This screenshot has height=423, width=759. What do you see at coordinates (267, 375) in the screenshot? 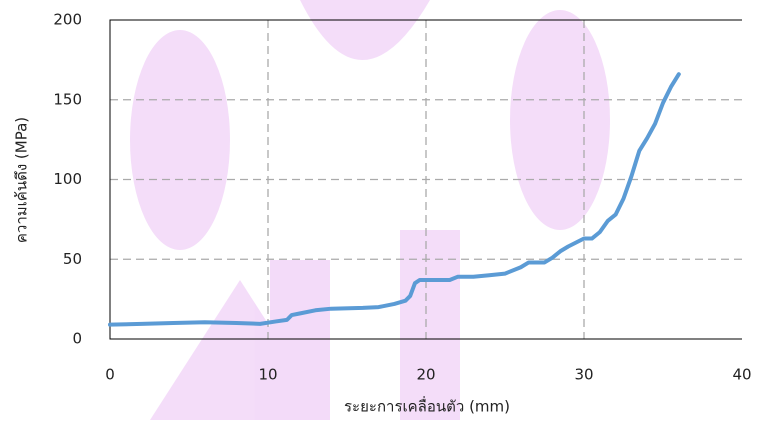
I see `x-tick-label: 10` at bounding box center [267, 375].